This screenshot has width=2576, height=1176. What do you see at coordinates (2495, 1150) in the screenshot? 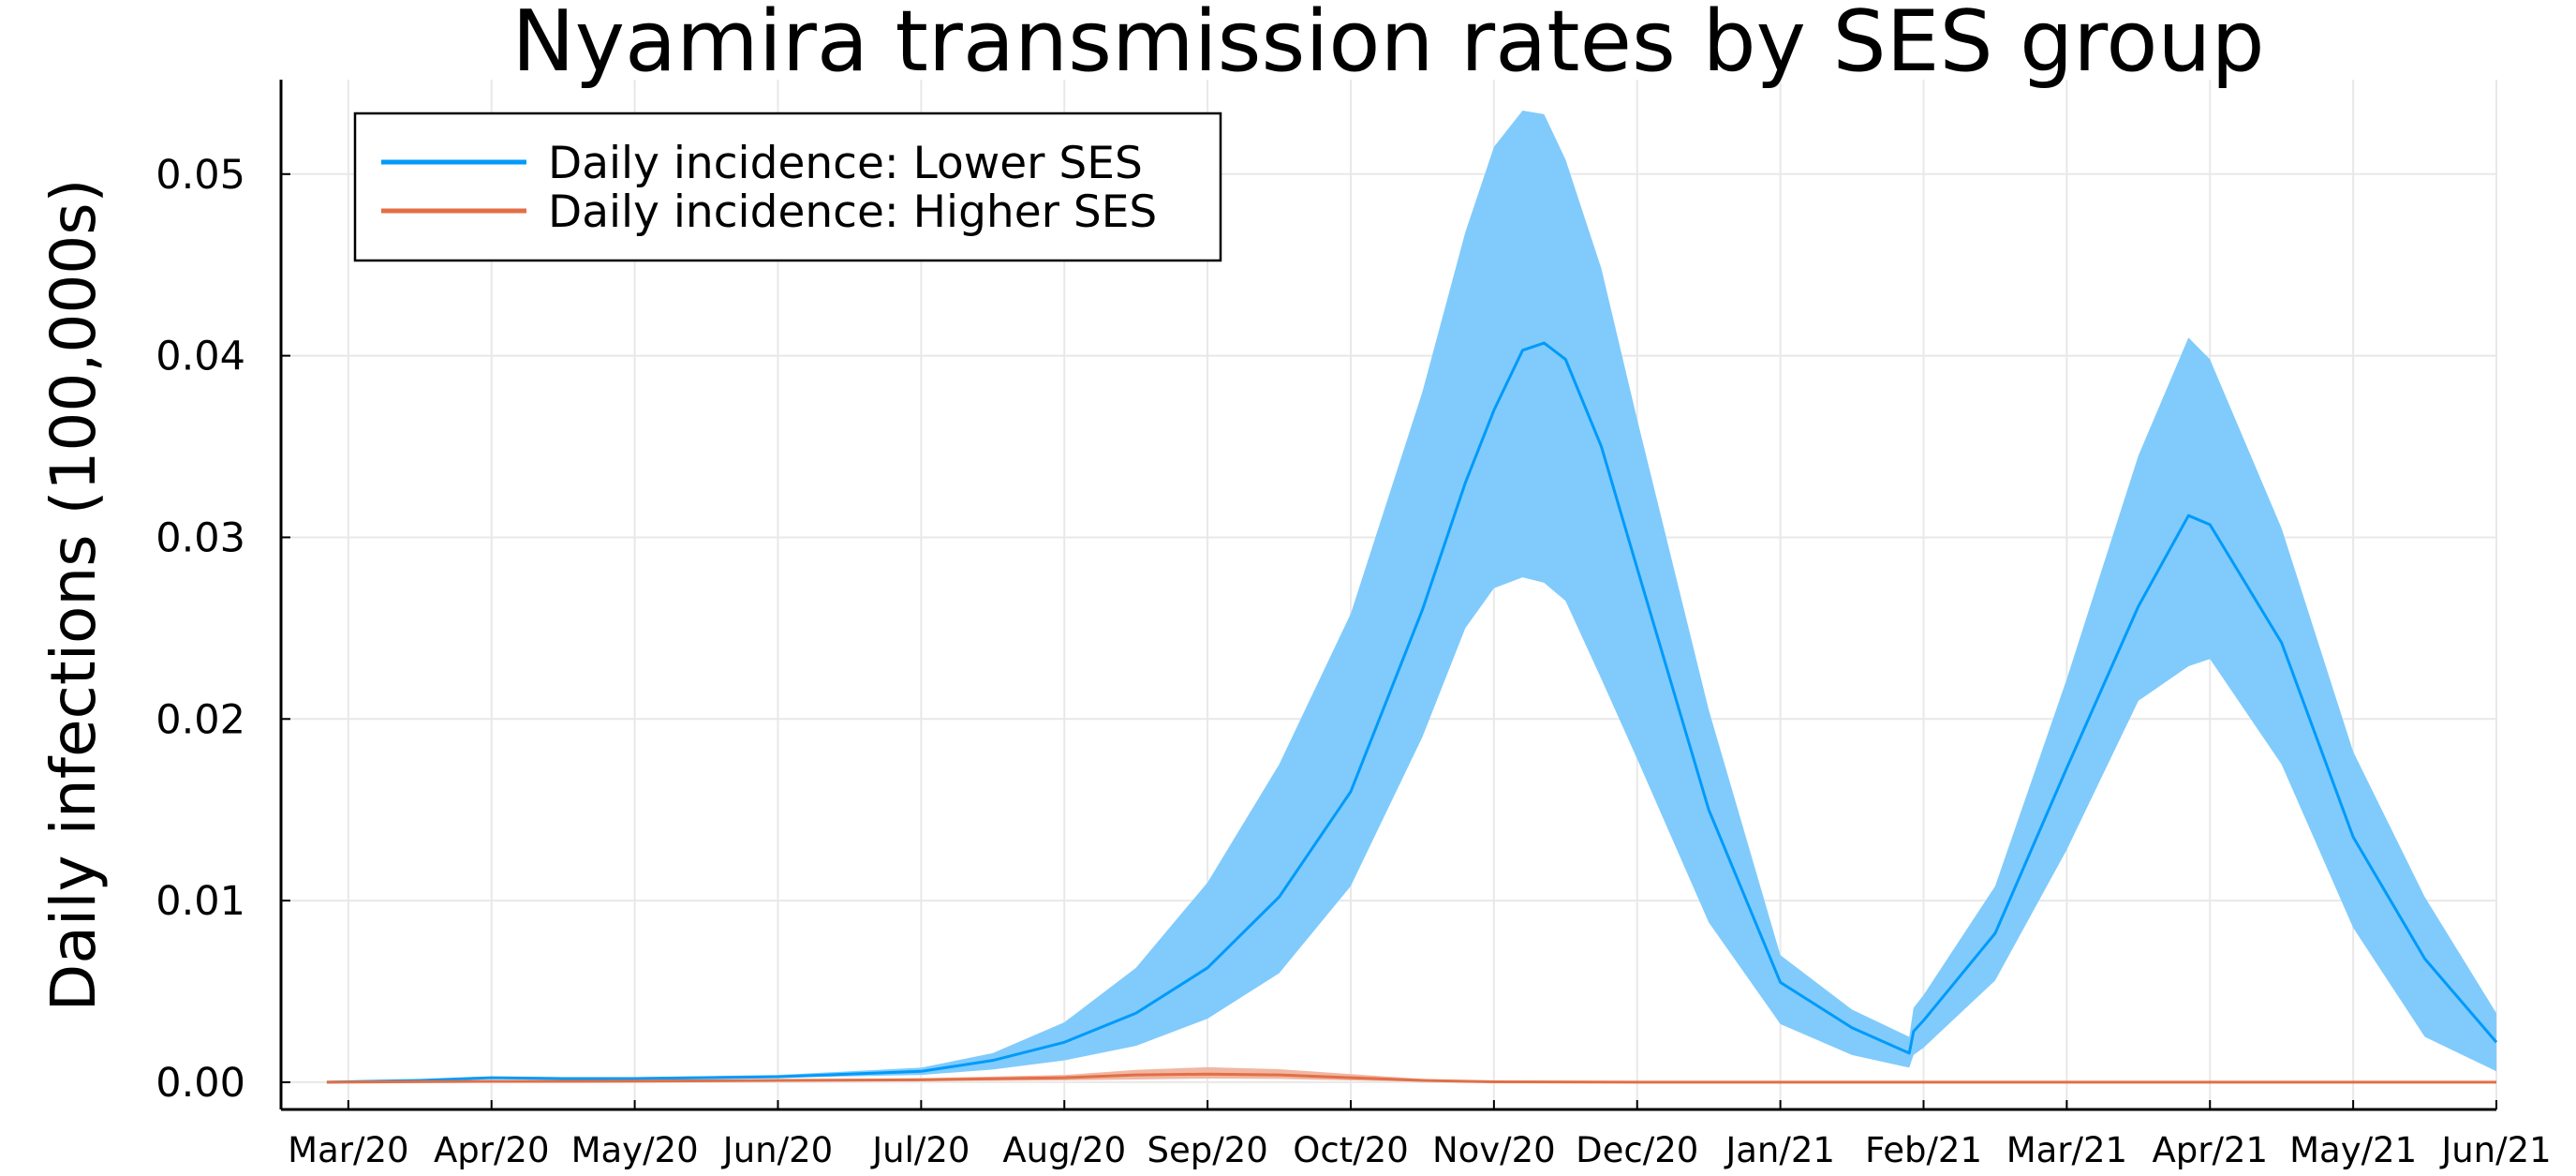
I see `x-tick-label: Jun/21` at bounding box center [2495, 1150].